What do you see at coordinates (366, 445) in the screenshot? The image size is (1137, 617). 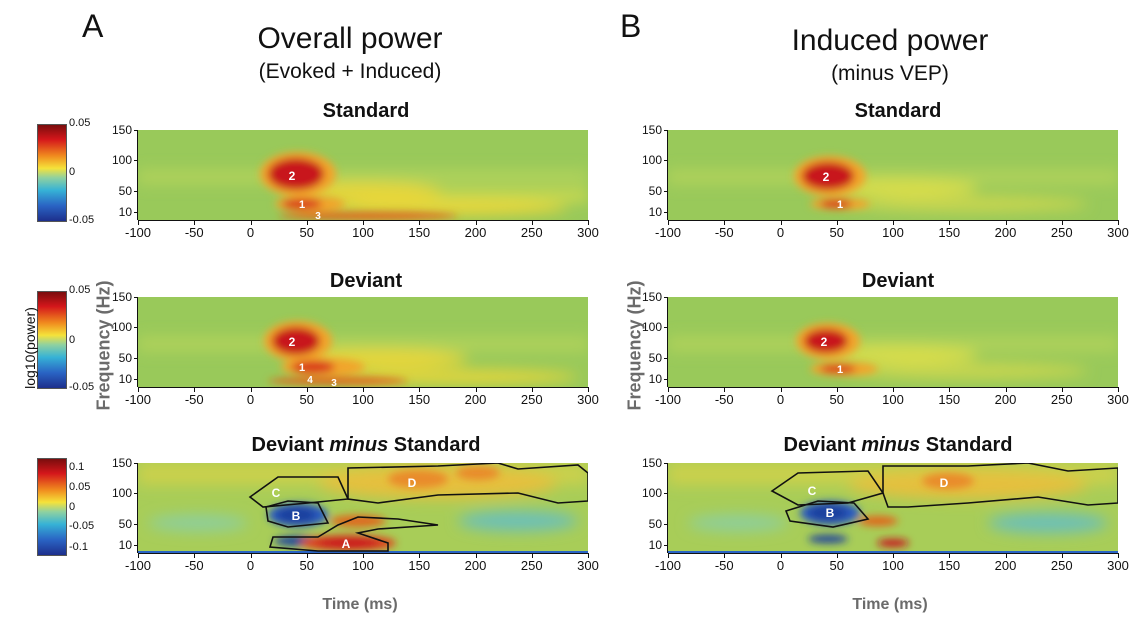 I see `title-a-diff: Deviant minus Standard` at bounding box center [366, 445].